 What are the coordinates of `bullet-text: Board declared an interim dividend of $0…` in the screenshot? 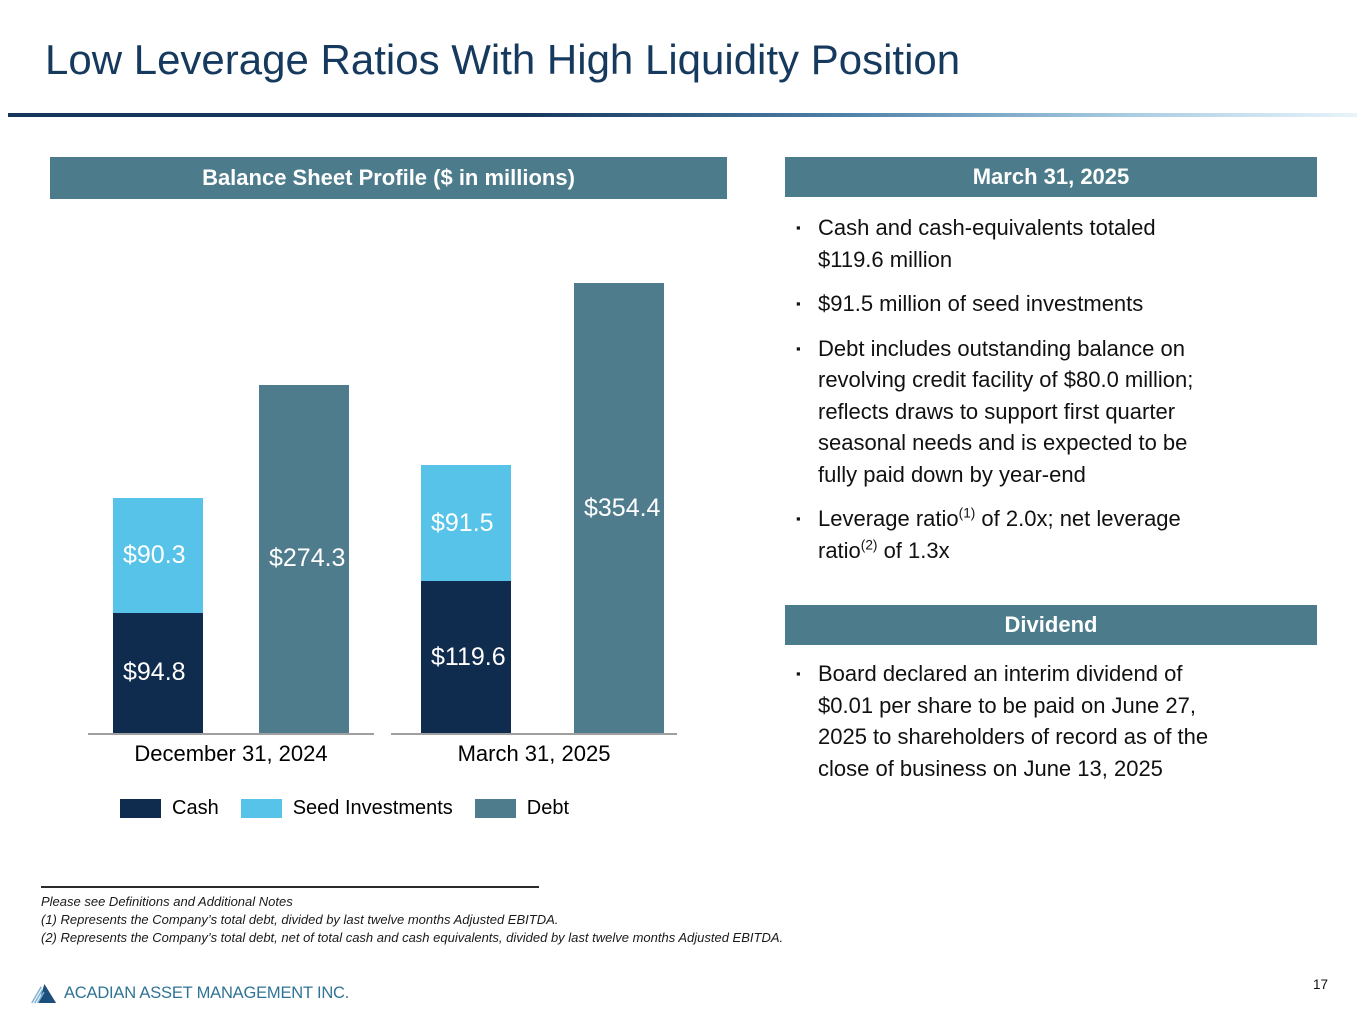 It's located at (1013, 721).